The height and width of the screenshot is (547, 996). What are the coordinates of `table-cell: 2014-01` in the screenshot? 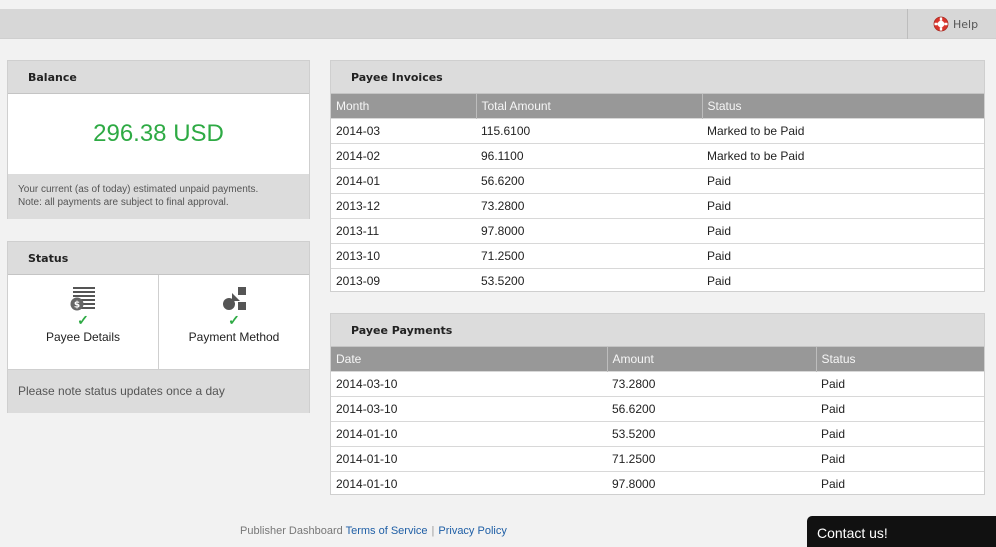 It's located at (403, 180).